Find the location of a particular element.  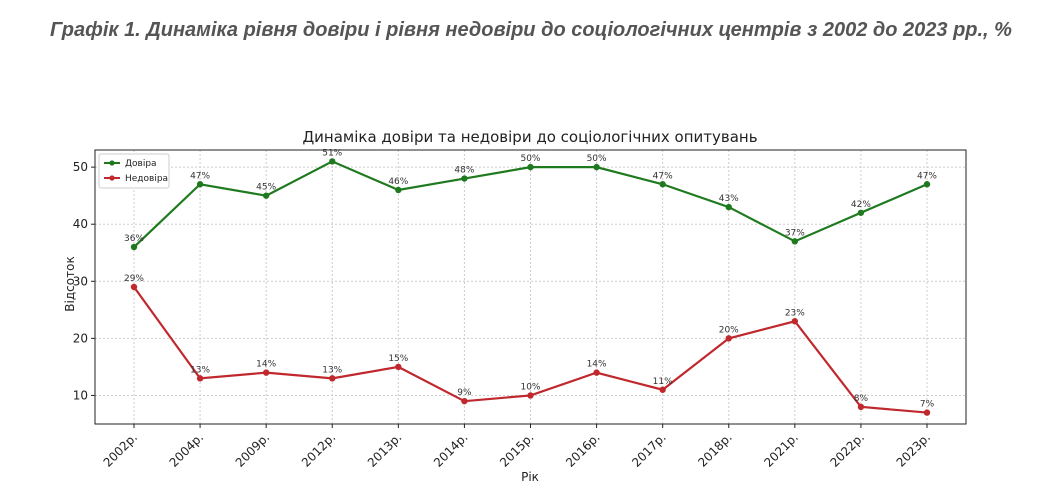

data-label: 10% is located at coordinates (530, 387).